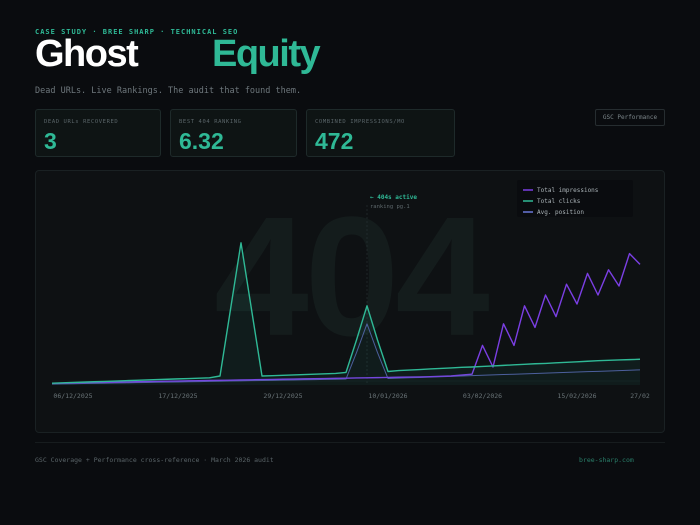 The image size is (700, 525). I want to click on annotation: ← 404s active, so click(393, 197).